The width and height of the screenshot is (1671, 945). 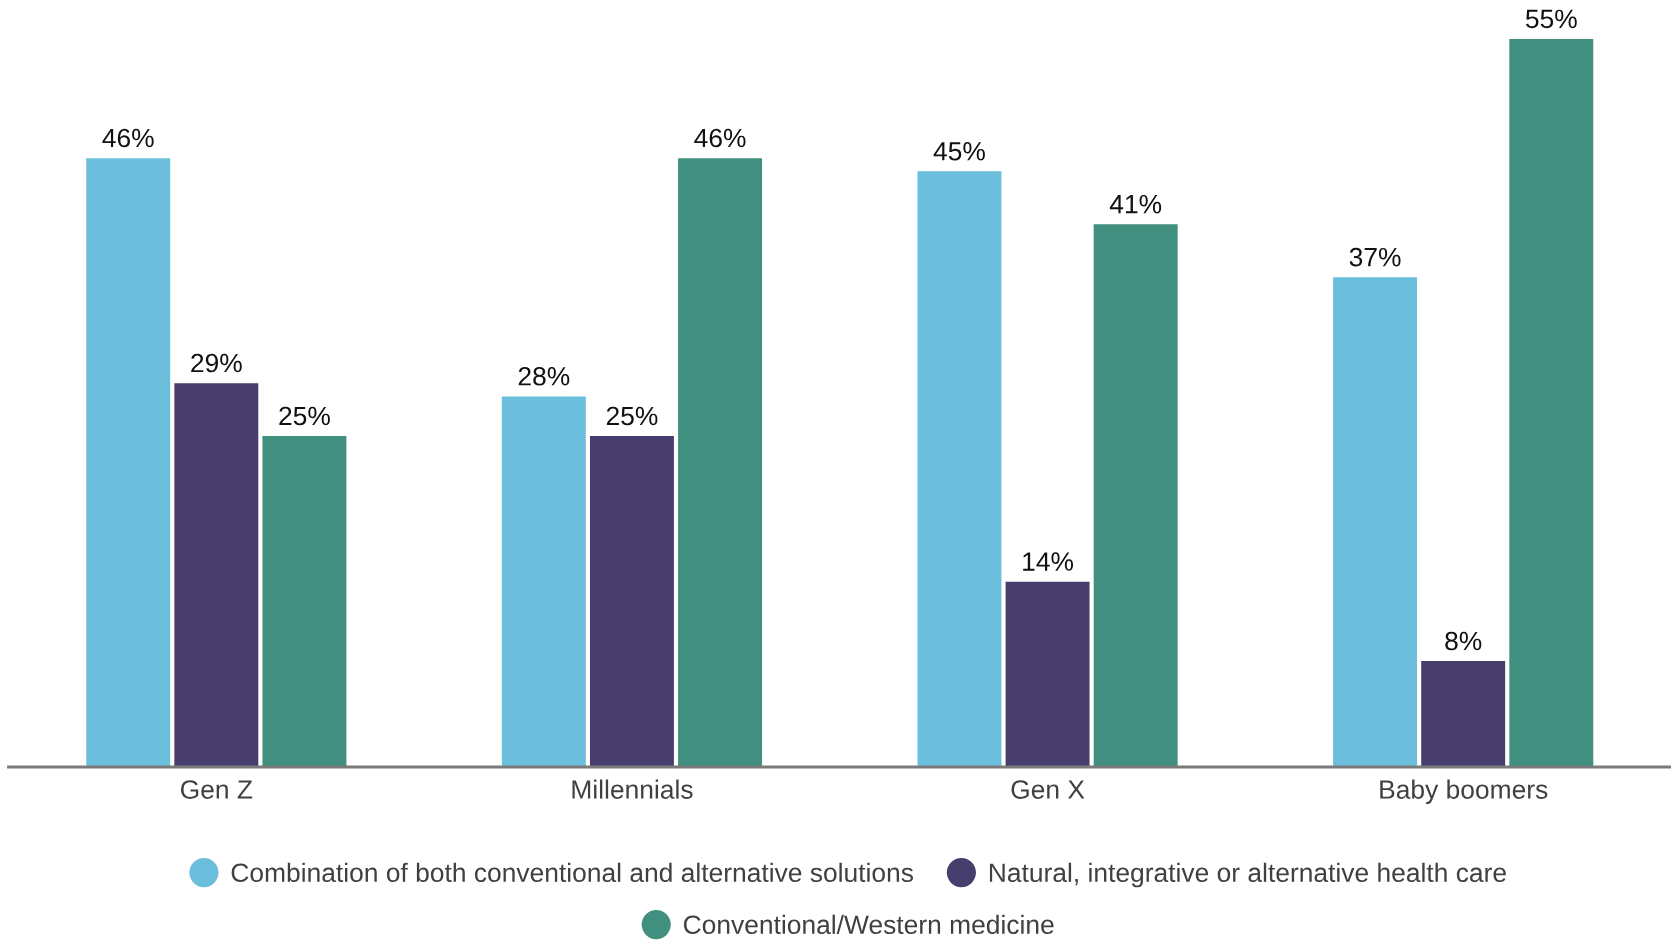 What do you see at coordinates (959, 151) in the screenshot?
I see `data-label: 45%` at bounding box center [959, 151].